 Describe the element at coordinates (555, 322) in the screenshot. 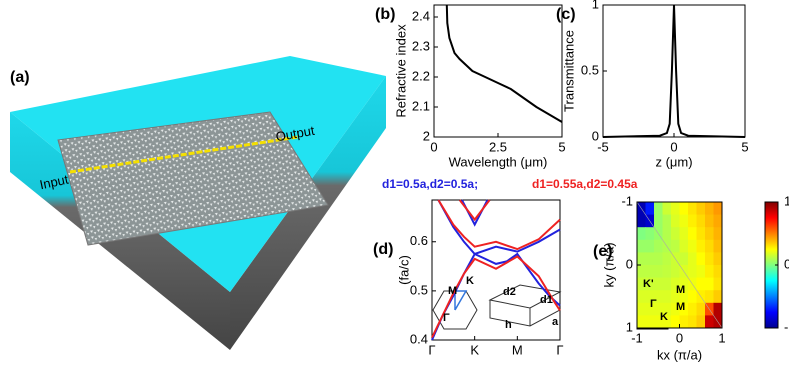

I see `annotation: a` at that location.